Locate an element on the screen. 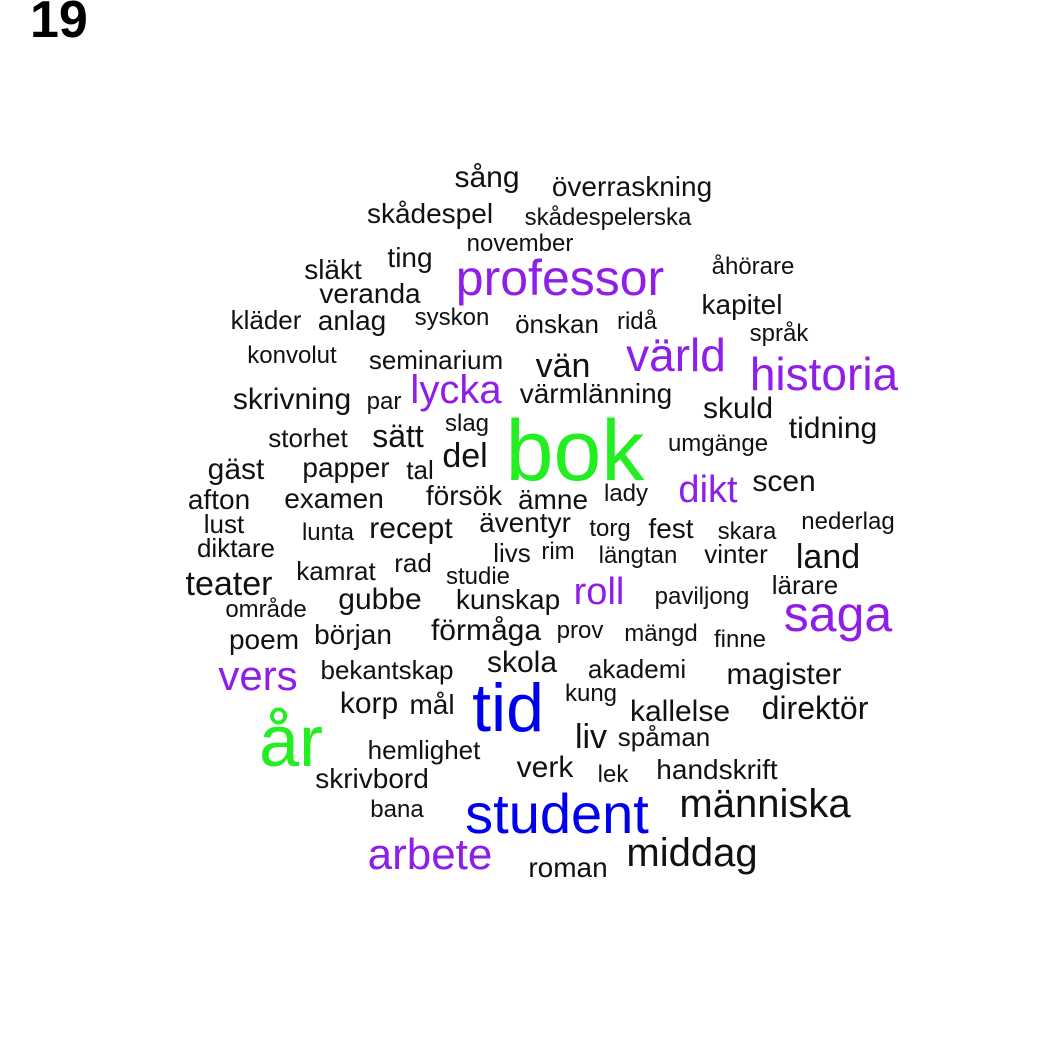 The image size is (1050, 1050). word-klader: kläder is located at coordinates (266, 320).